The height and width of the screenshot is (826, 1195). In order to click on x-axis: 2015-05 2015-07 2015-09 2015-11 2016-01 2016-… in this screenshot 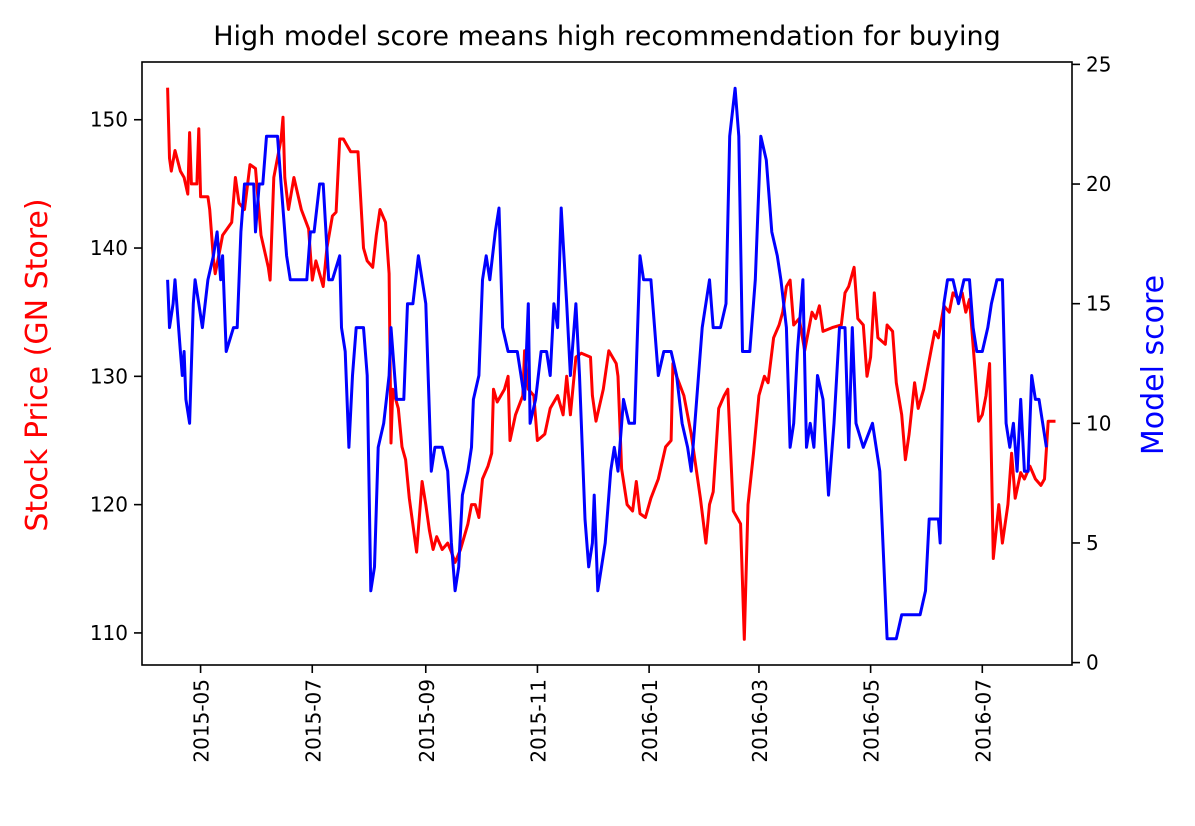, I will do `click(592, 714)`.